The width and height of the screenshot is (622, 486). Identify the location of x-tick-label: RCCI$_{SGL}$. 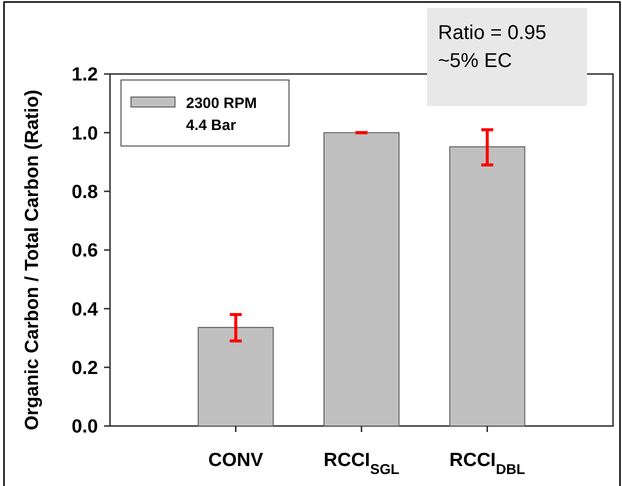
(362, 464).